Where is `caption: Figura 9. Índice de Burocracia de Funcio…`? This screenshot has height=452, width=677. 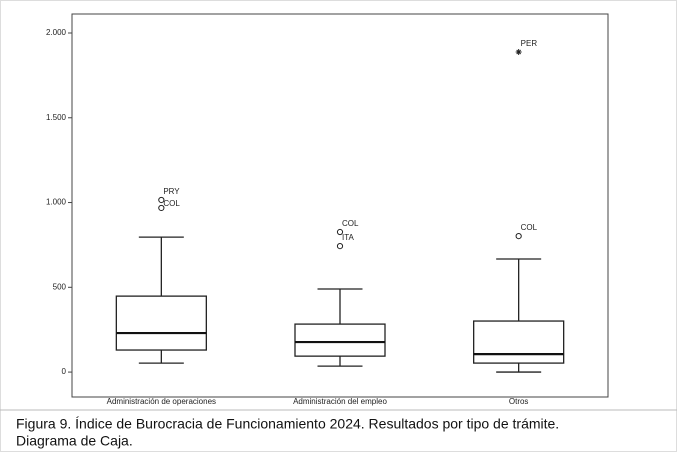 caption: Figura 9. Índice de Burocracia de Funcio… is located at coordinates (287, 424).